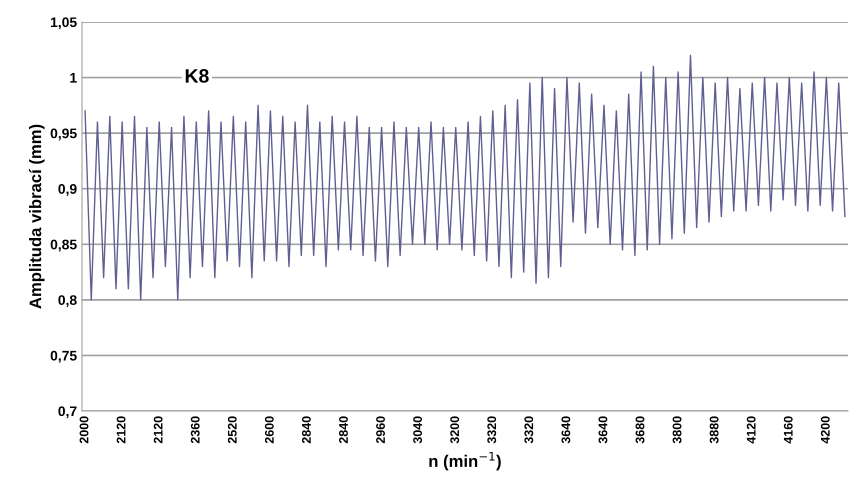  What do you see at coordinates (232, 430) in the screenshot?
I see `x-tick-label: 2520` at bounding box center [232, 430].